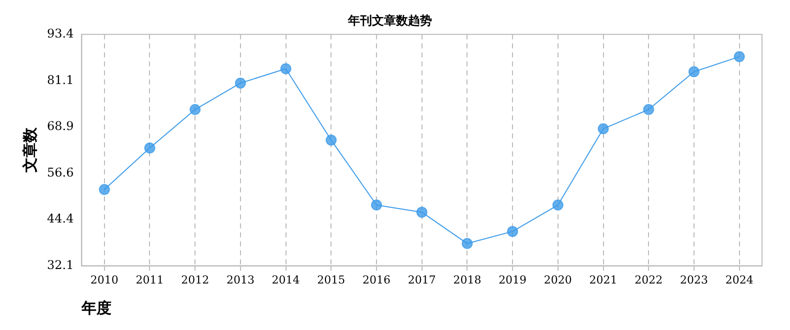 Image resolution: width=790 pixels, height=330 pixels. What do you see at coordinates (286, 279) in the screenshot?
I see `x-tick-label: 2014` at bounding box center [286, 279].